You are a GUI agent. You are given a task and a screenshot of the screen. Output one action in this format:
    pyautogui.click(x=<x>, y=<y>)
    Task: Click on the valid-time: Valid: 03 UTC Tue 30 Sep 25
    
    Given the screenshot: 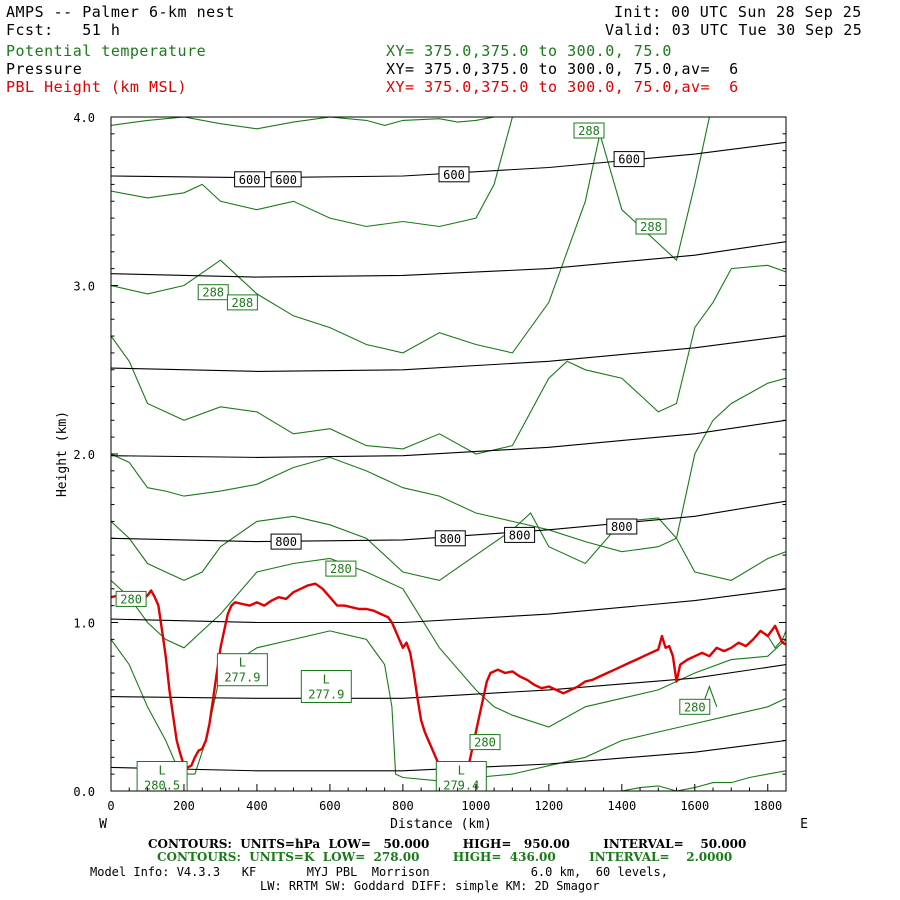 What is the action you would take?
    pyautogui.click(x=734, y=30)
    